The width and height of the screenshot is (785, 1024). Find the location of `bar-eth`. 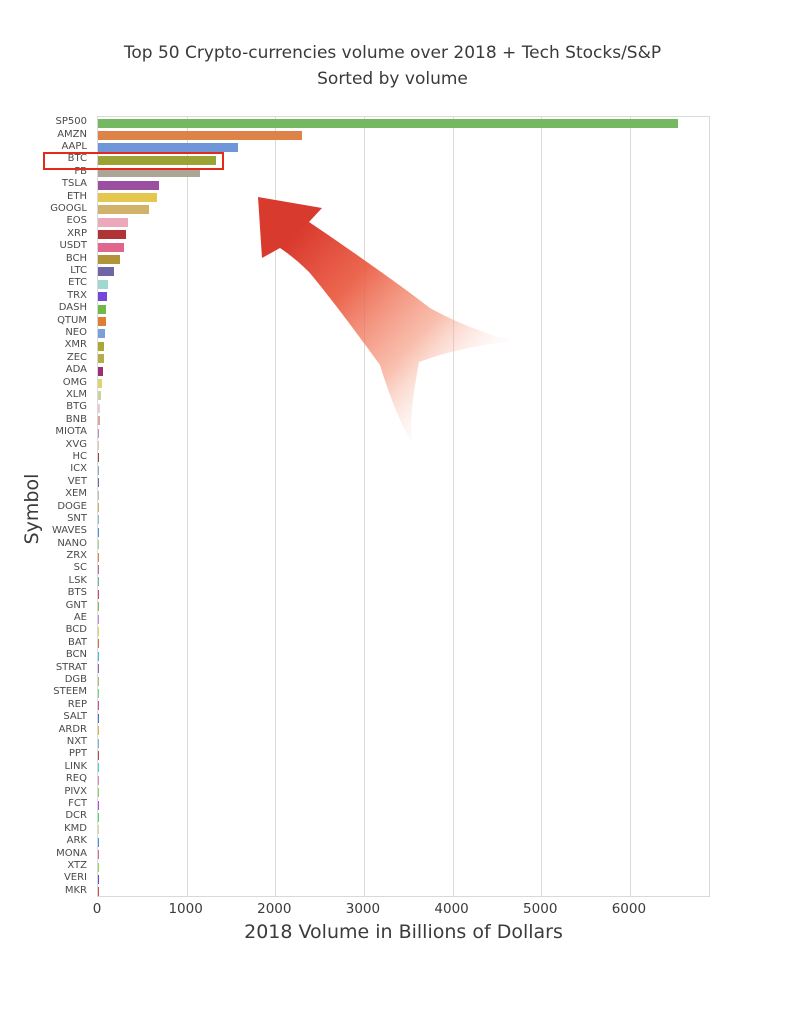

bar-eth is located at coordinates (128, 198).